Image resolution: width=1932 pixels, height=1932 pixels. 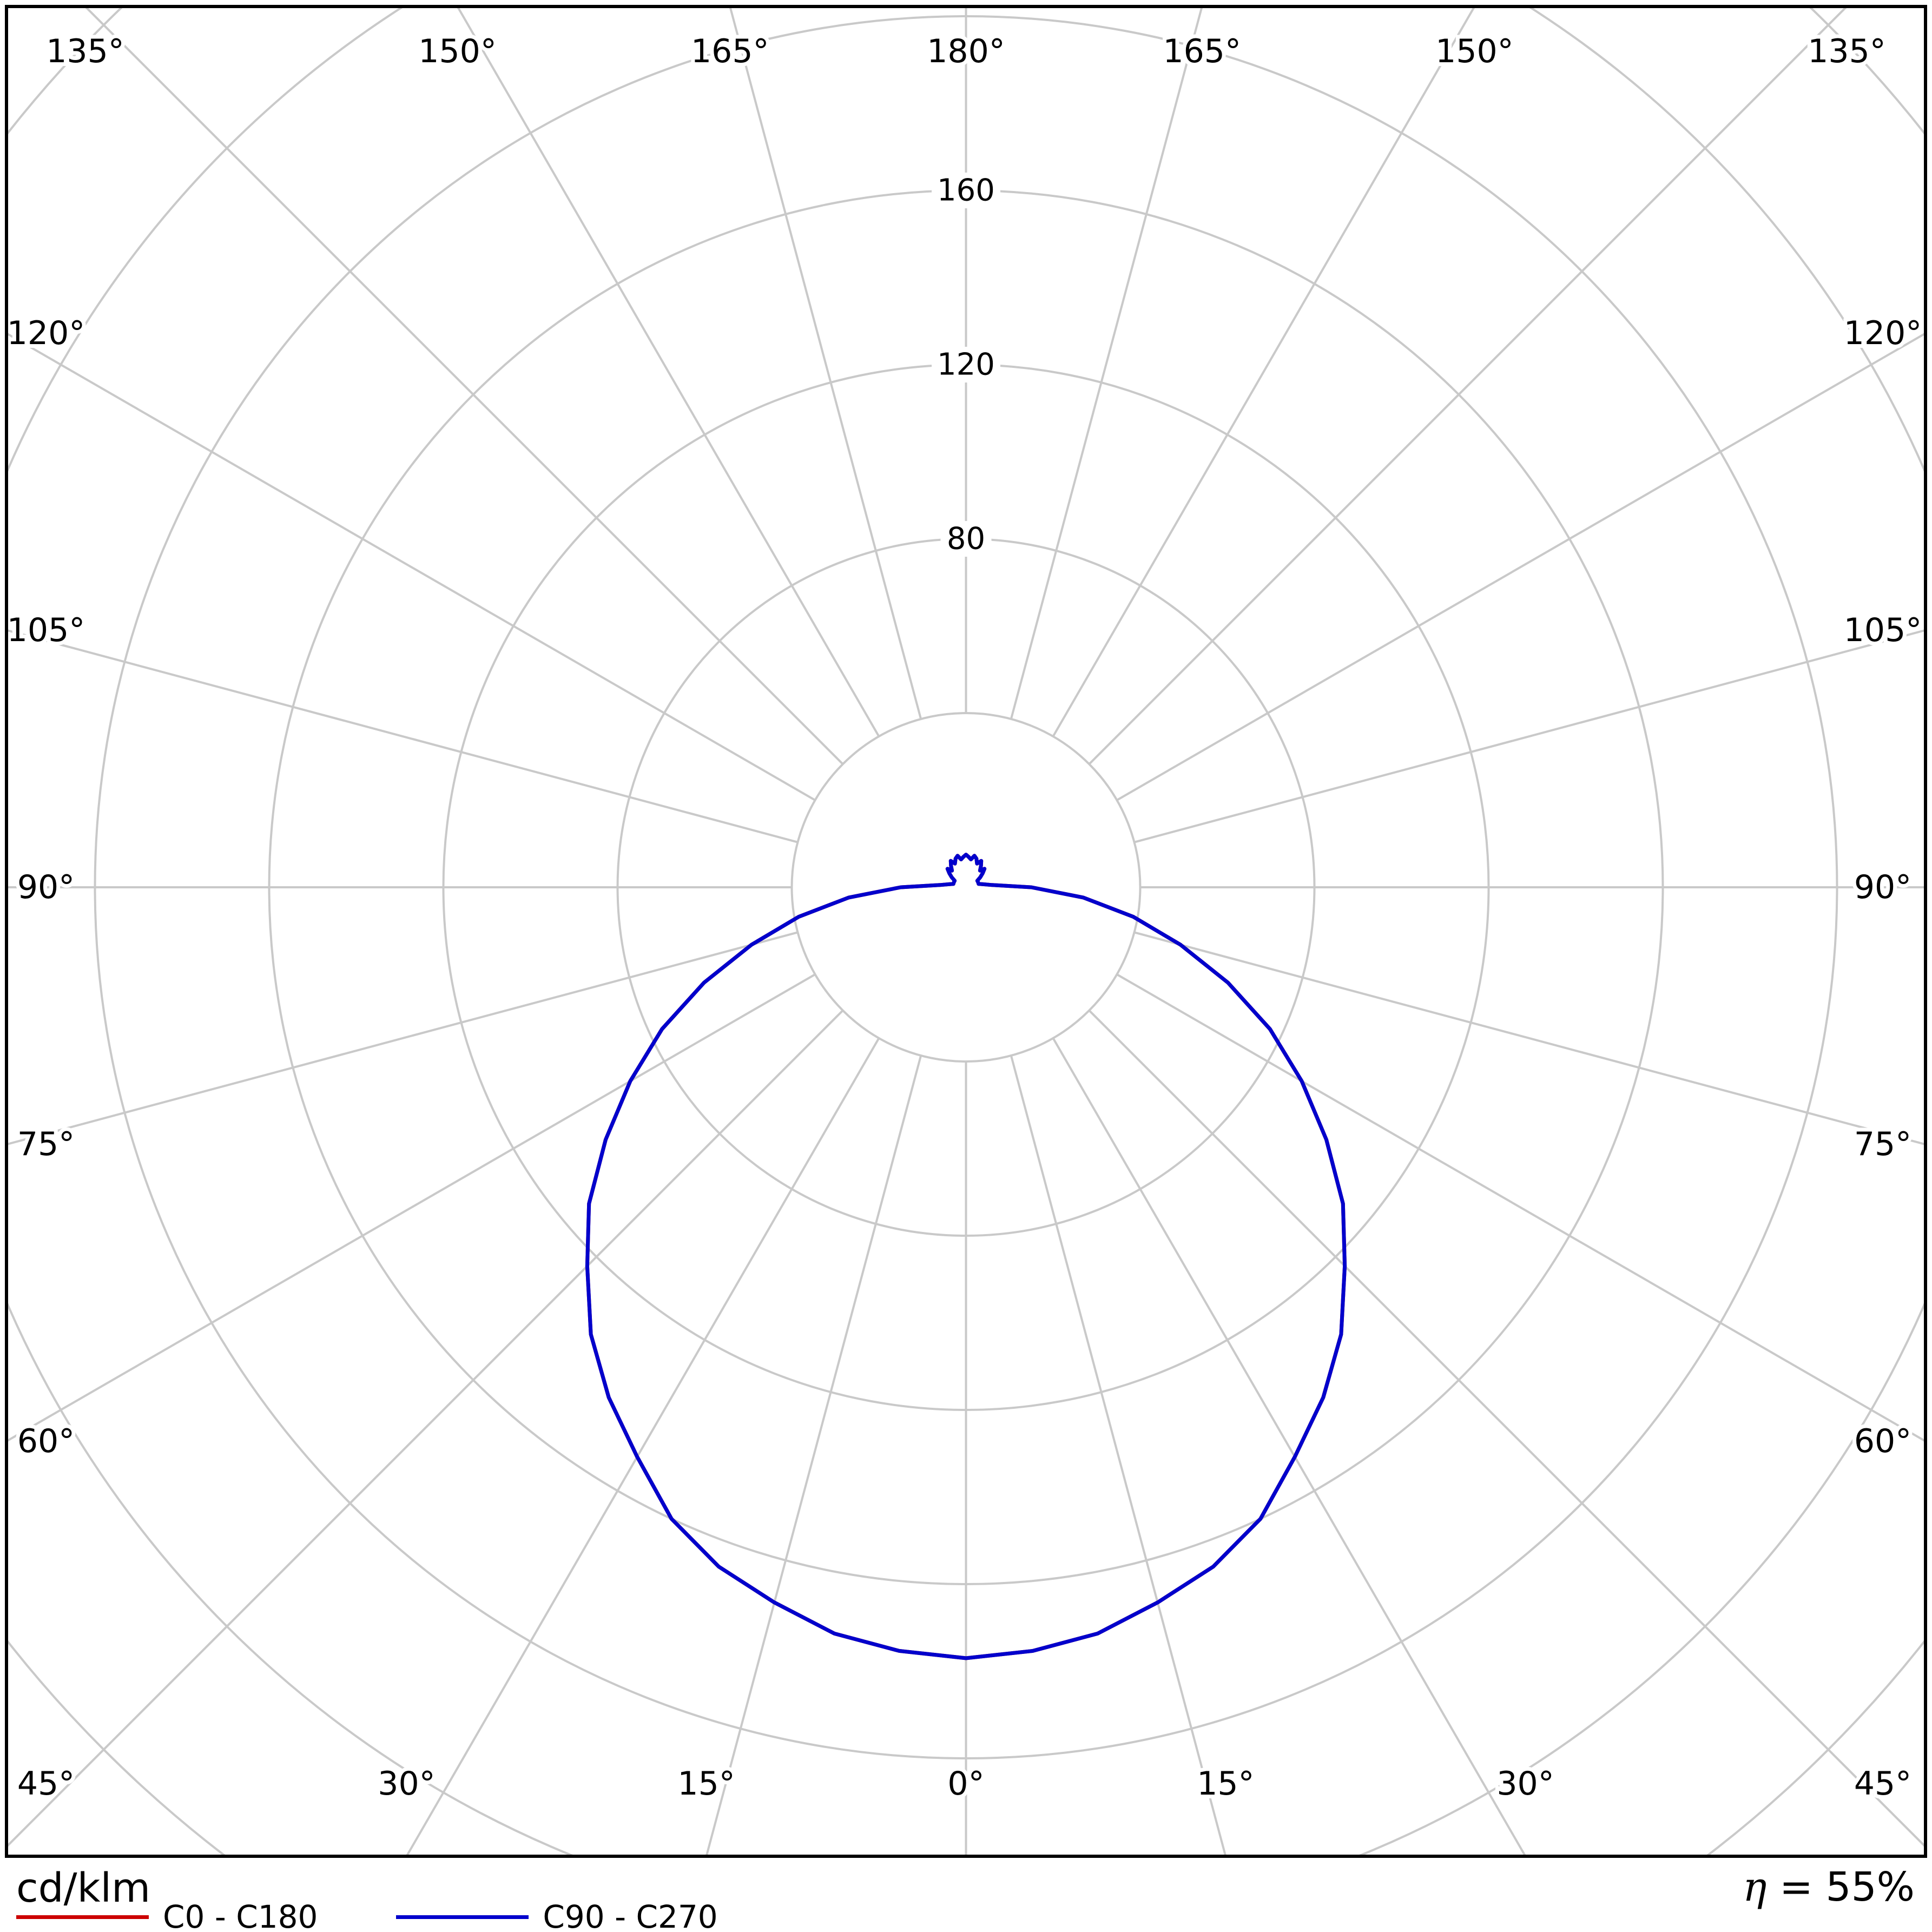 What do you see at coordinates (1882, 1784) in the screenshot?
I see `angle-label-45-right: 45°` at bounding box center [1882, 1784].